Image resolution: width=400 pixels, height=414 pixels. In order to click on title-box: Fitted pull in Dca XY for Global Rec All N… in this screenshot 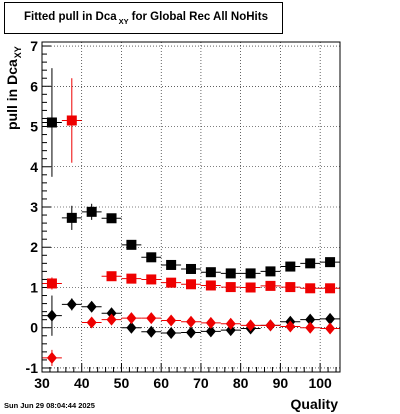, I will do `click(143, 18)`.